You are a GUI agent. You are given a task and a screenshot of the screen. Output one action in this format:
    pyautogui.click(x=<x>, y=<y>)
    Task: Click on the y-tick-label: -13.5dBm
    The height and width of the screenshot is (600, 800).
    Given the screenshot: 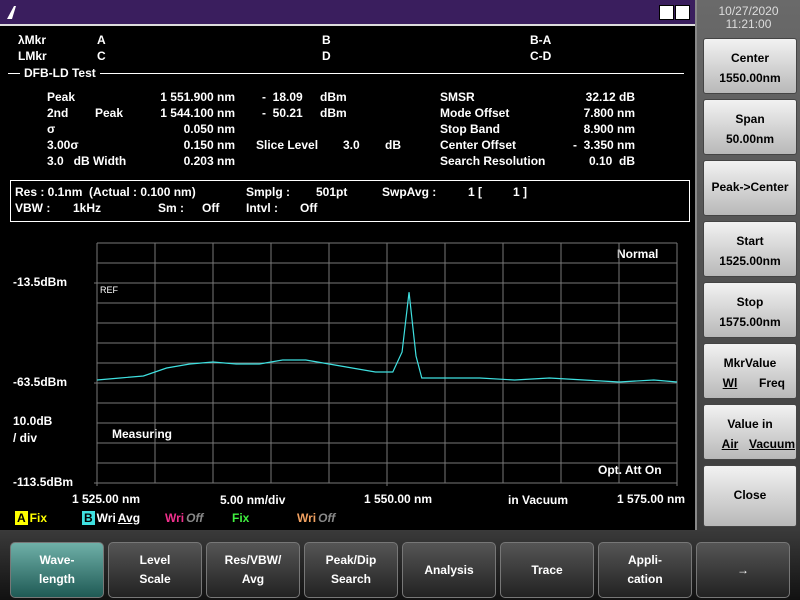 What is the action you would take?
    pyautogui.click(x=40, y=282)
    